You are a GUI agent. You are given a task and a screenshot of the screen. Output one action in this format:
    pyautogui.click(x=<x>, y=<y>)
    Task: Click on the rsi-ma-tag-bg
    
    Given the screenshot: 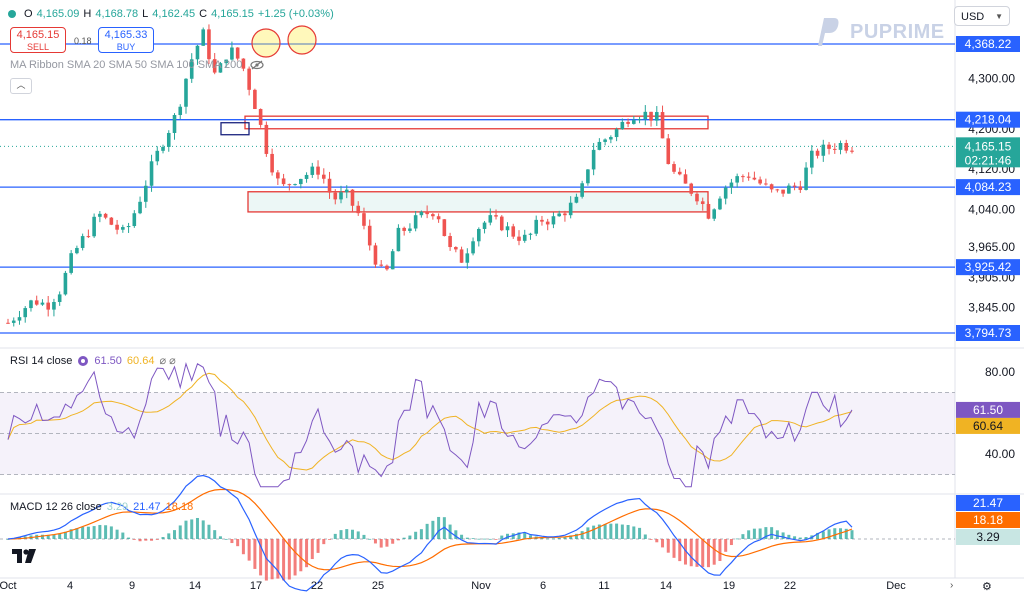 What is the action you would take?
    pyautogui.click(x=988, y=425)
    